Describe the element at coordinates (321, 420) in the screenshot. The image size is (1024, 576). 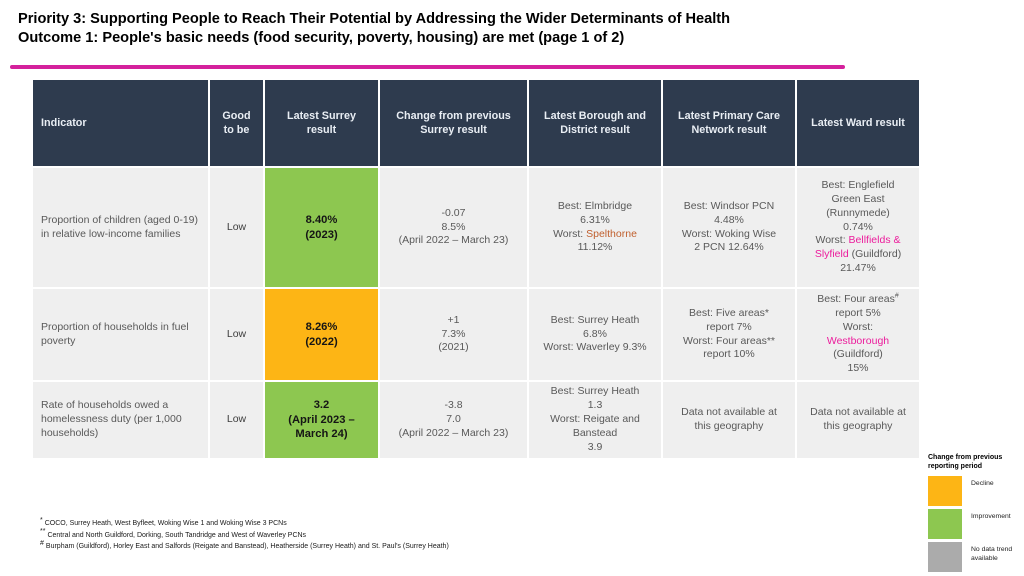
I see `cell-latest-result-row3: 3.2 (April 2023 – March 24)` at that location.